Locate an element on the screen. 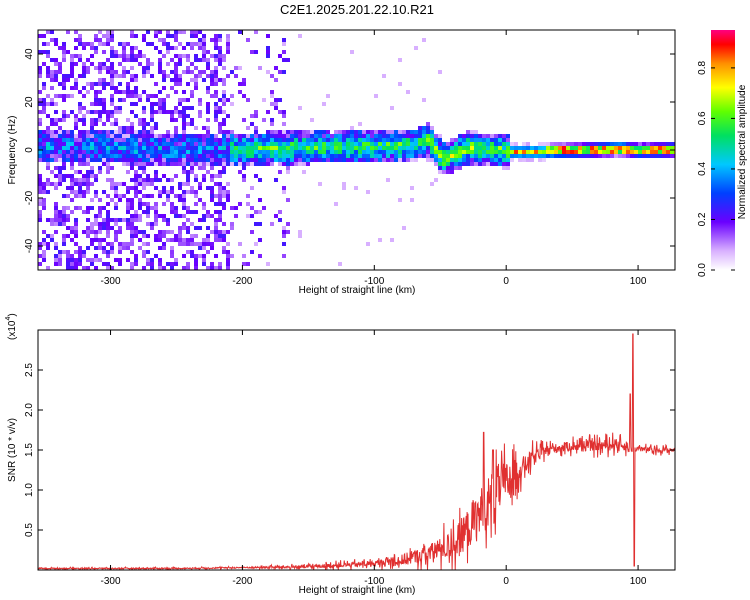 This screenshot has height=600, width=750. x-tick-label: 0 is located at coordinates (506, 581).